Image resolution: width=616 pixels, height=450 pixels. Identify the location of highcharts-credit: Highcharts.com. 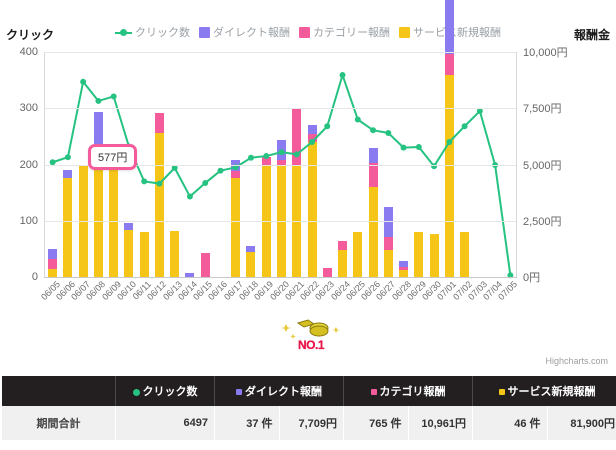
(576, 361).